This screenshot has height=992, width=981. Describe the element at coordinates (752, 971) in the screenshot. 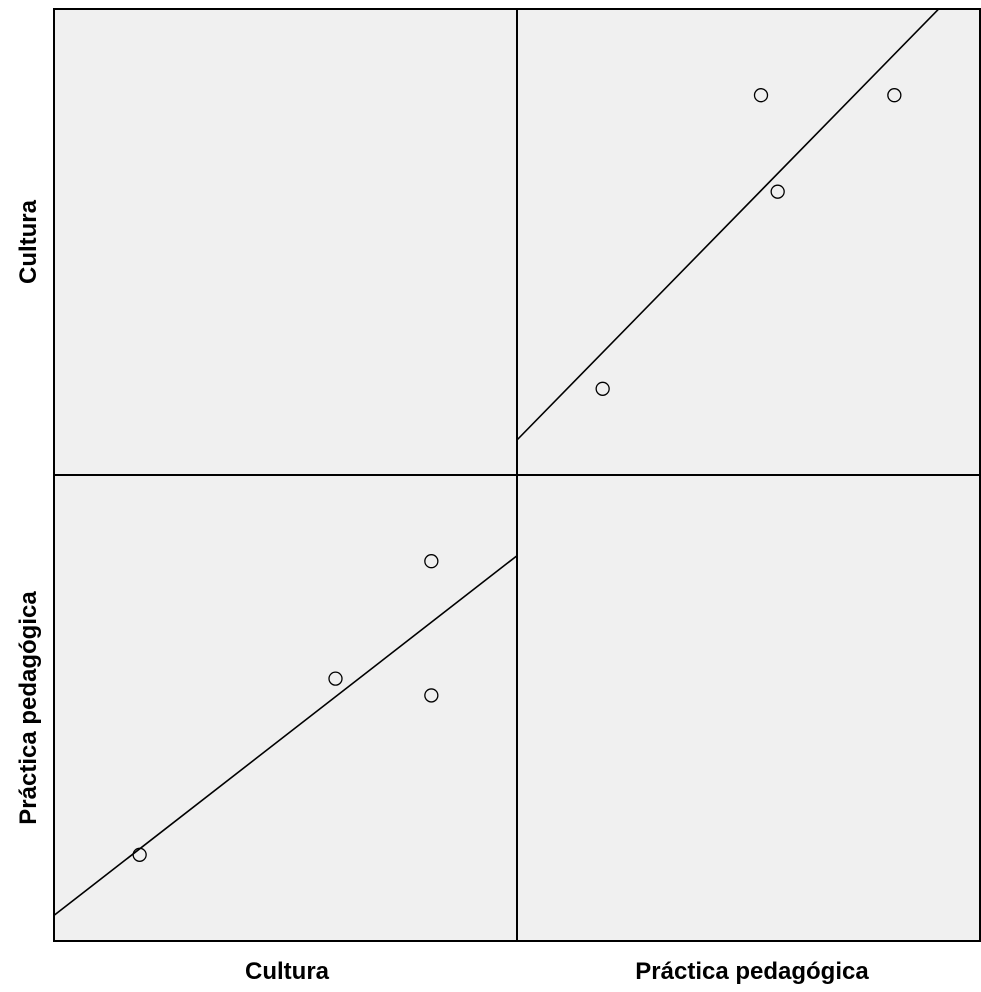

I see `column-label-practica-pedagogica: Práctica pedagógica` at that location.